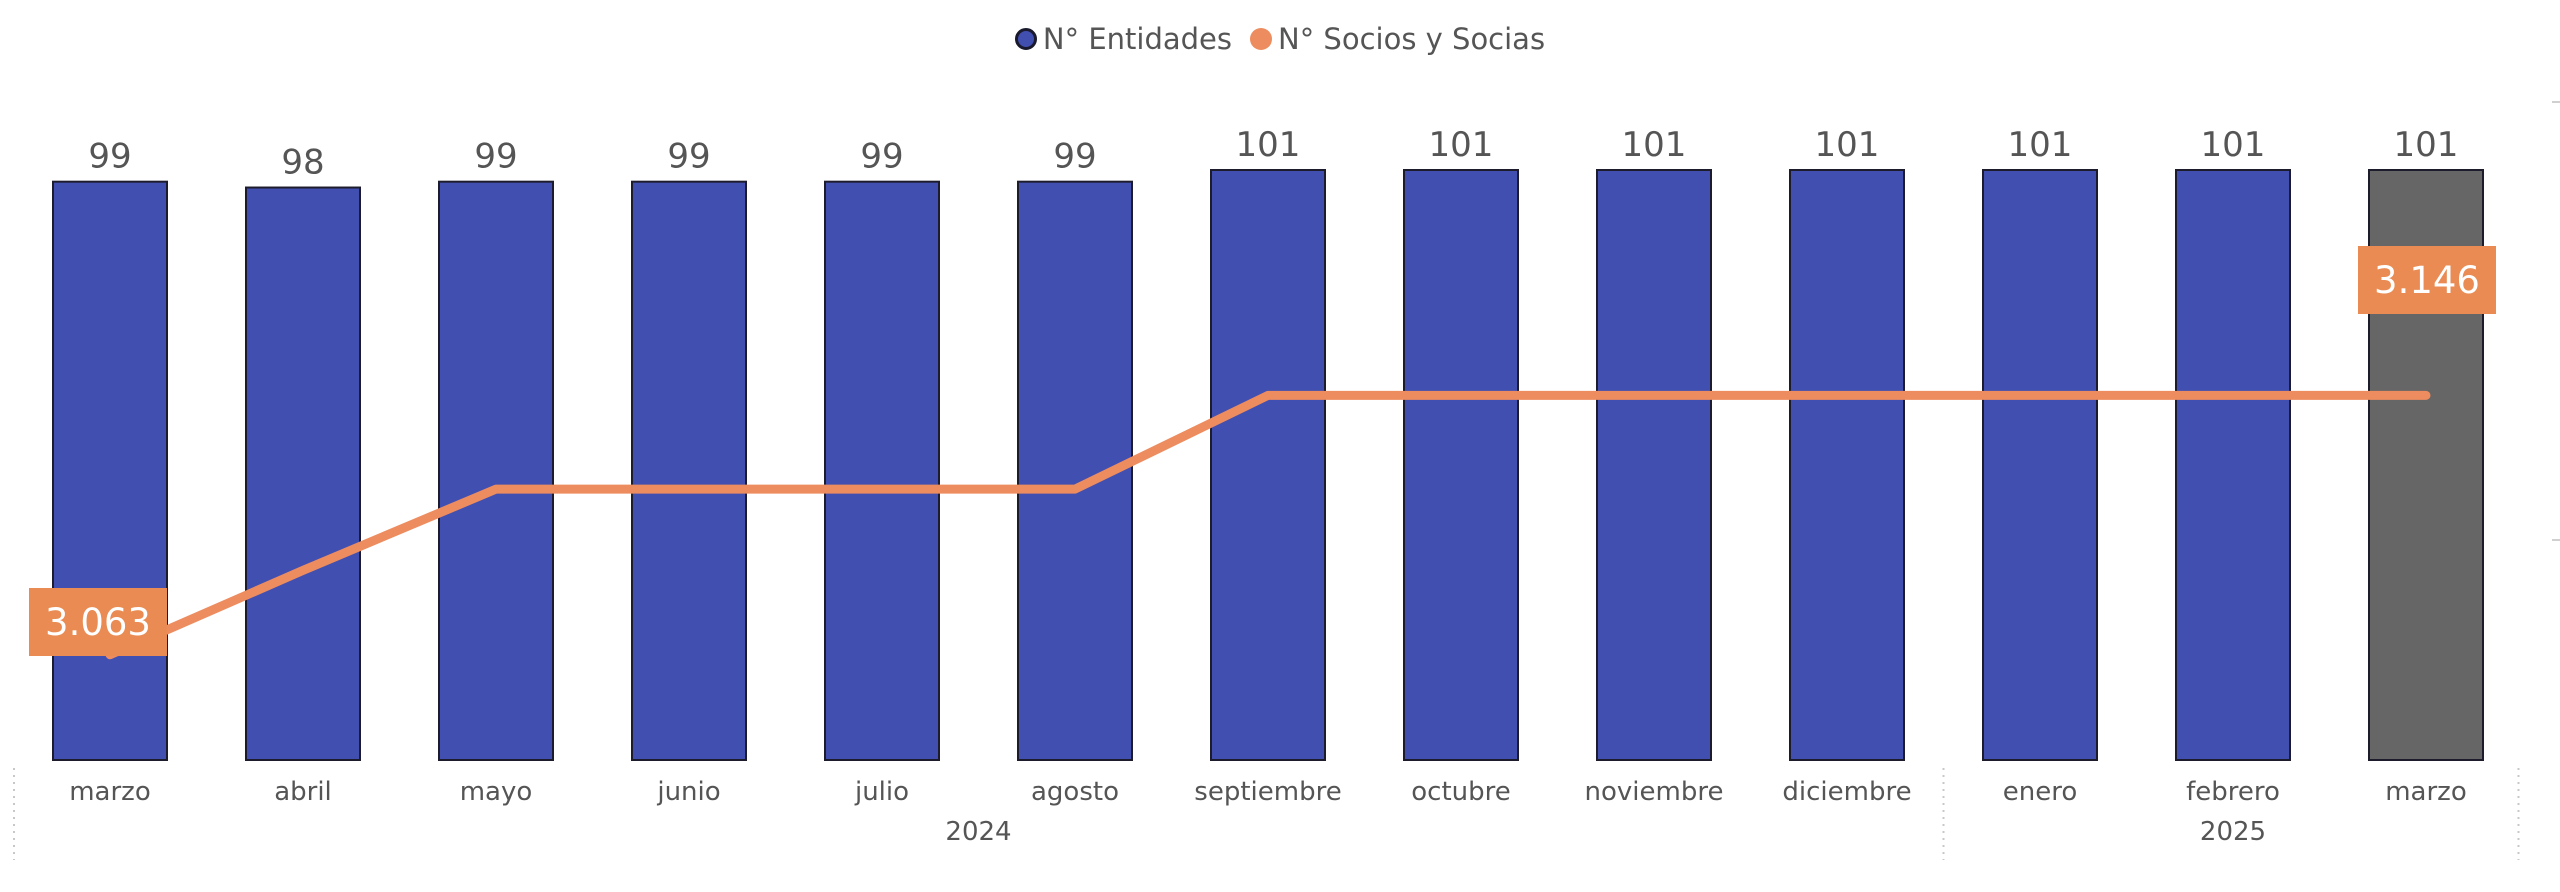 Image resolution: width=2560 pixels, height=892 pixels. I want to click on legend-marker-entidades, so click(1025, 39).